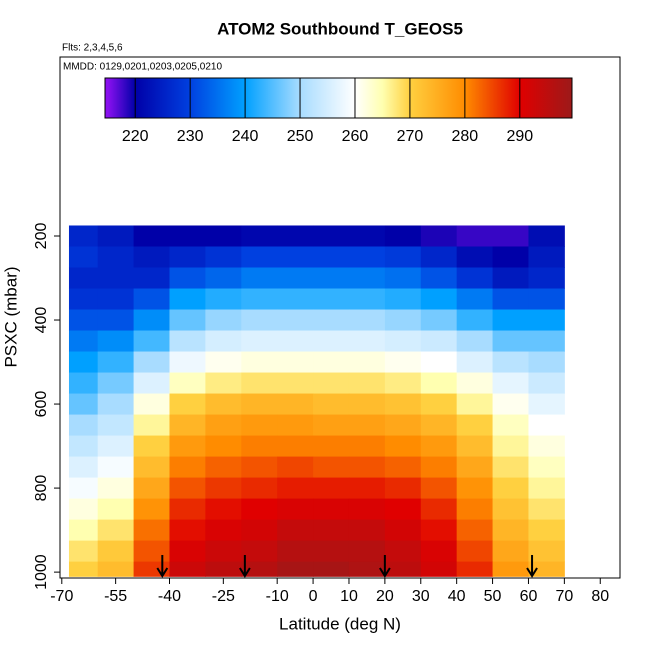 The width and height of the screenshot is (650, 650). I want to click on x-tick-label: -40, so click(169, 596).